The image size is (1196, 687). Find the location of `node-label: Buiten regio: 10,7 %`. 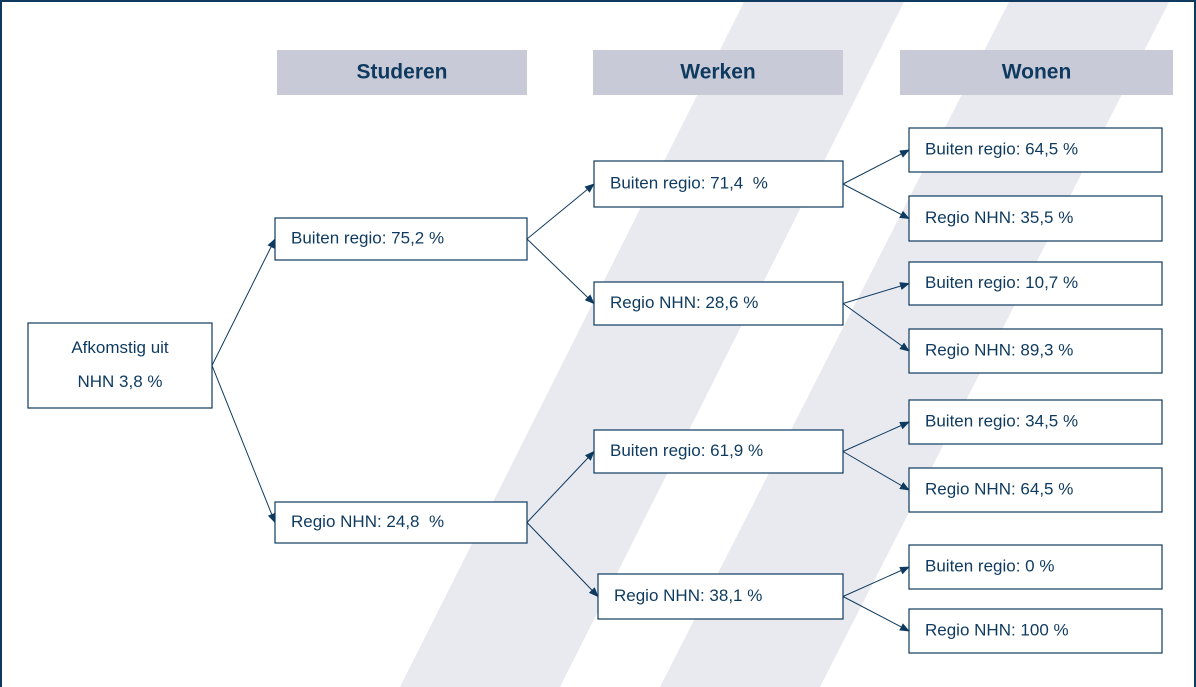

node-label: Buiten regio: 10,7 % is located at coordinates (1001, 282).